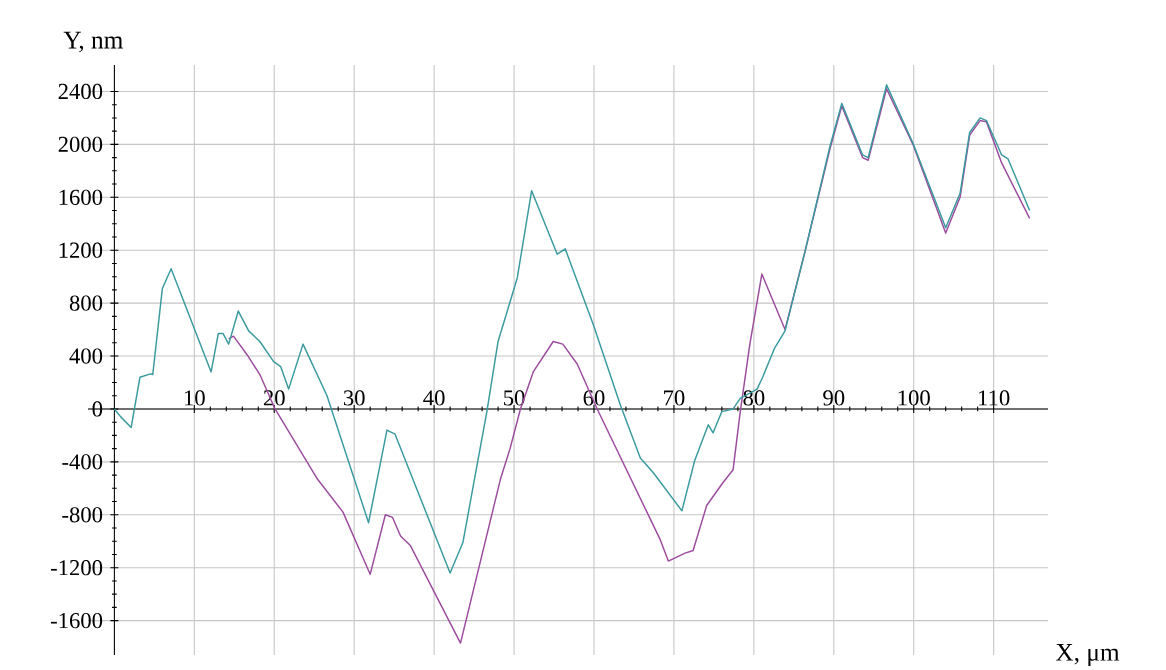  Describe the element at coordinates (86, 356) in the screenshot. I see `y-tick-label: 400` at that location.